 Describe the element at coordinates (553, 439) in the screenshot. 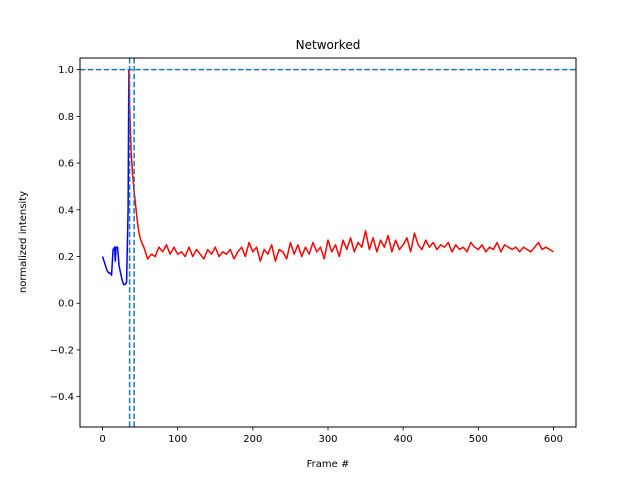

I see `x-tick-label: 600` at that location.